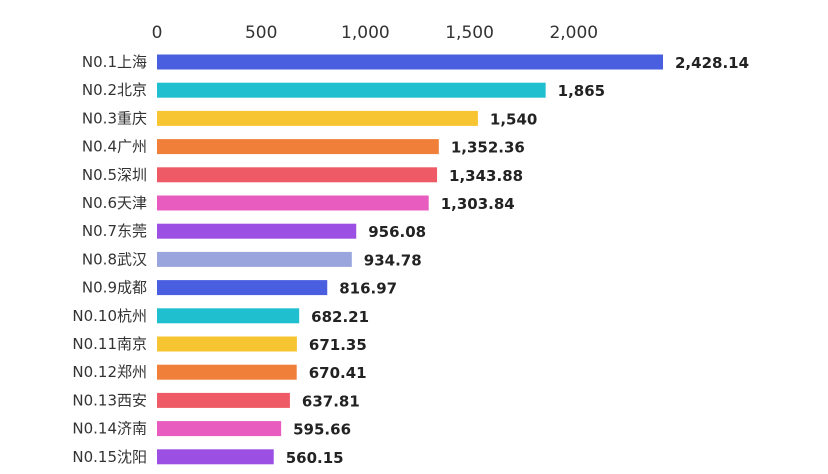 Image resolution: width=828 pixels, height=474 pixels. What do you see at coordinates (114, 203) in the screenshot?
I see `category-label: N0.6天津` at bounding box center [114, 203].